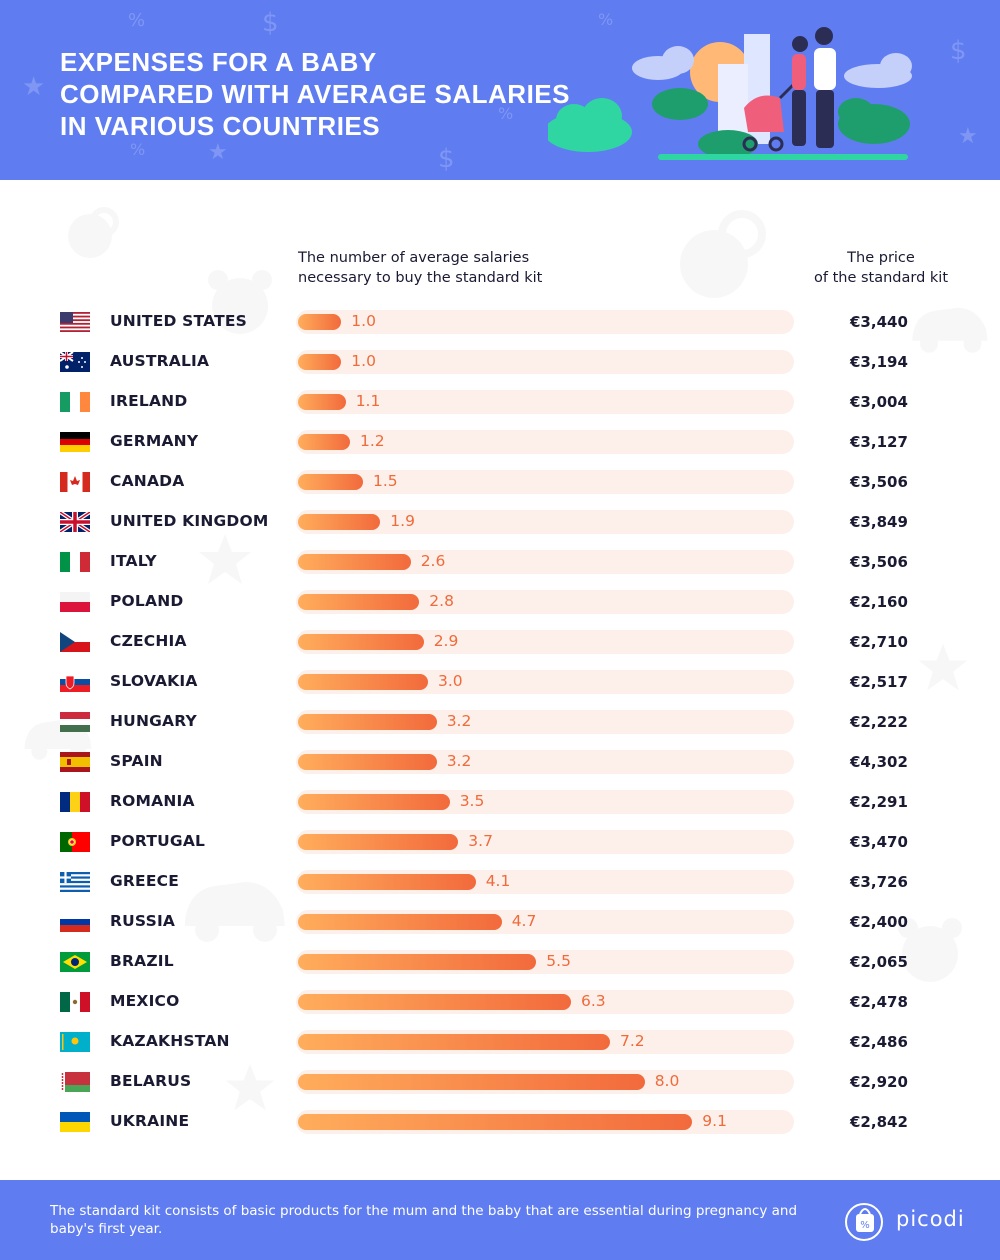  What do you see at coordinates (663, 63) in the screenshot?
I see `cloud-shape` at bounding box center [663, 63].